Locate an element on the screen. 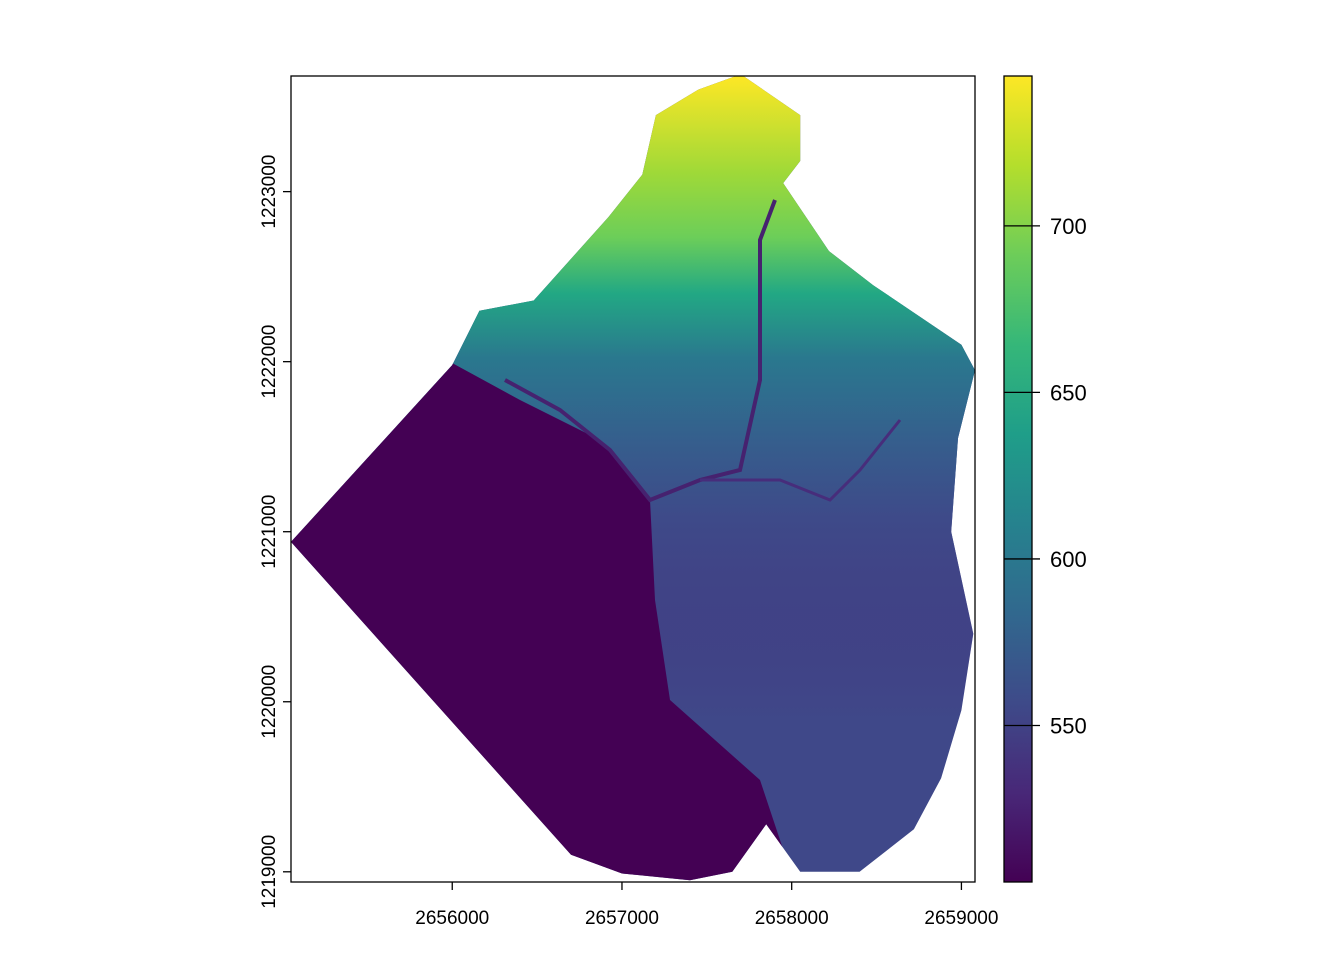 The width and height of the screenshot is (1344, 960). color-legend: 550 600 650 700 is located at coordinates (1045, 479).